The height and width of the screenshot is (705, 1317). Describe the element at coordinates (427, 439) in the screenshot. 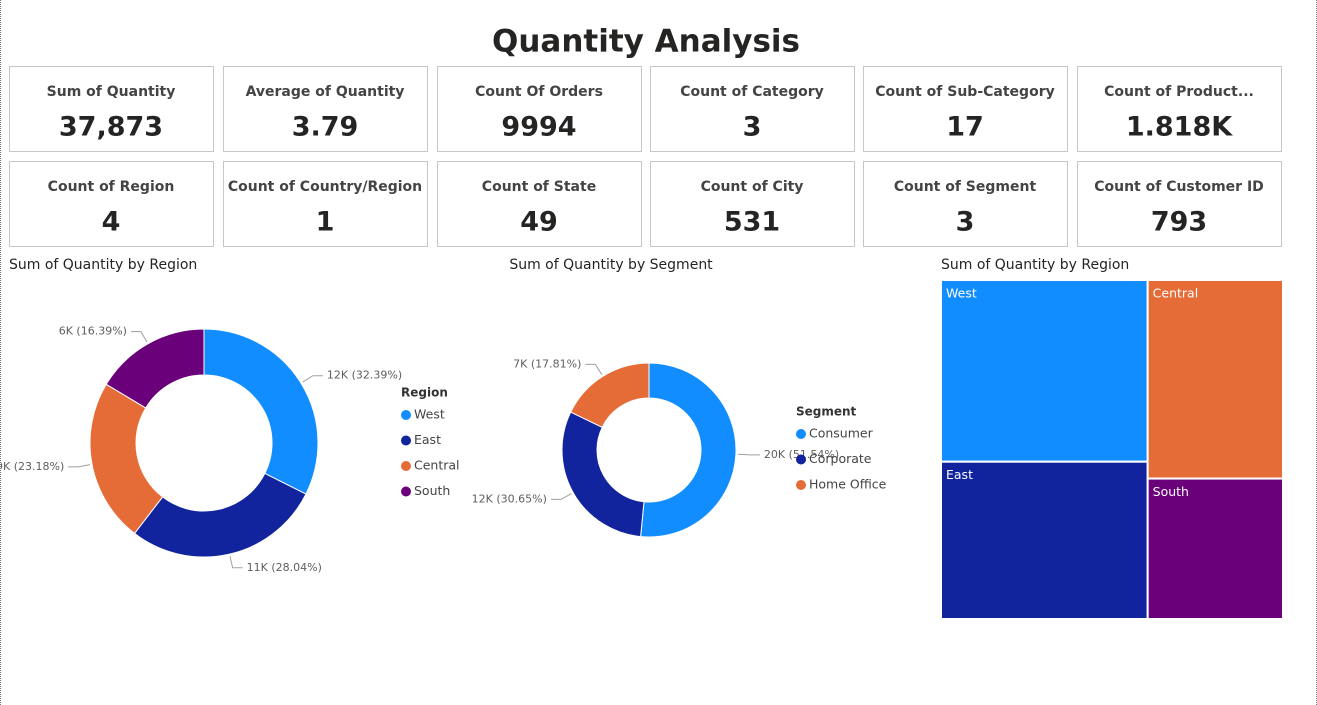

I see `legend-item: East` at that location.